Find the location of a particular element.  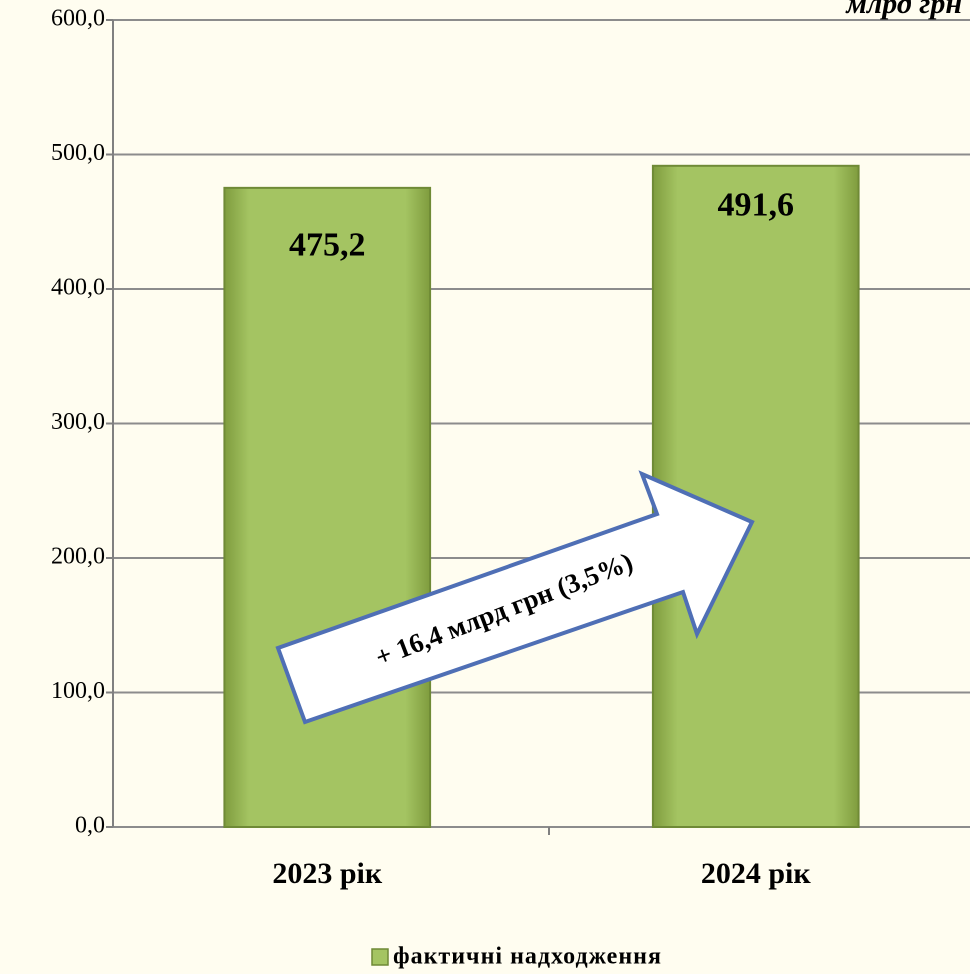

bar is located at coordinates (327, 507).